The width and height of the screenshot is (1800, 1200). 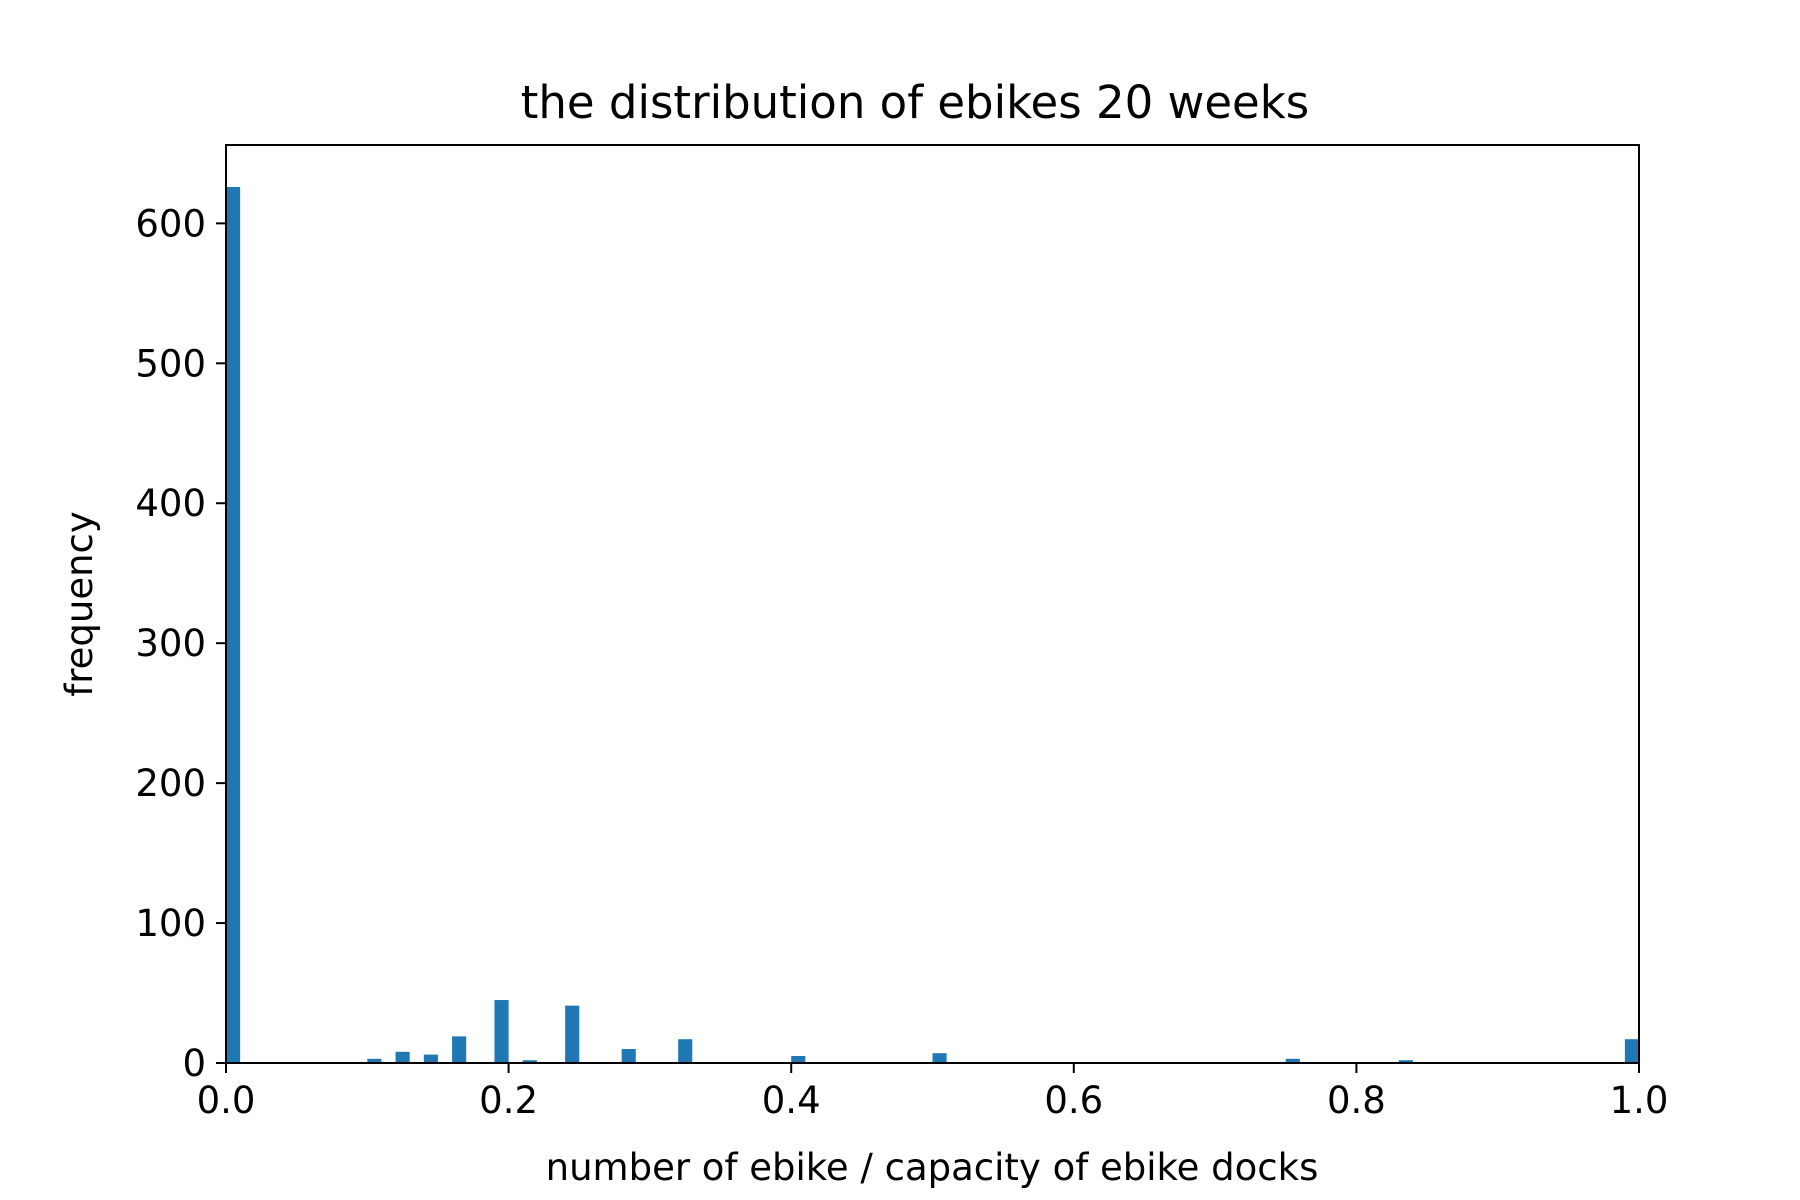 What do you see at coordinates (1073, 1100) in the screenshot?
I see `x-tick-label: 0.6` at bounding box center [1073, 1100].